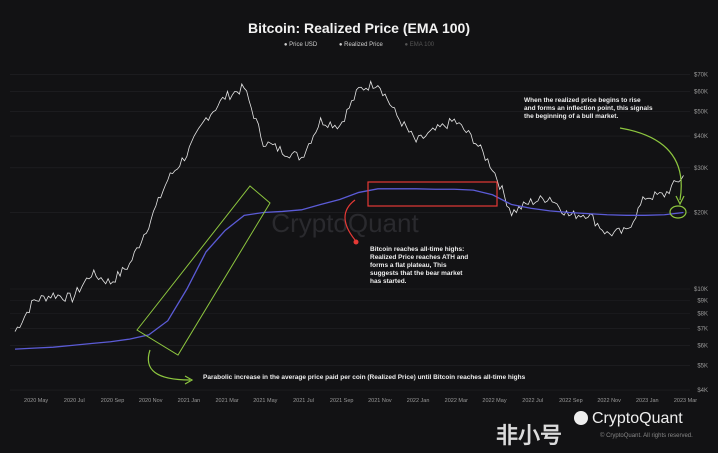  I want to click on legend-realized-price: ● Realized Price, so click(360, 45).